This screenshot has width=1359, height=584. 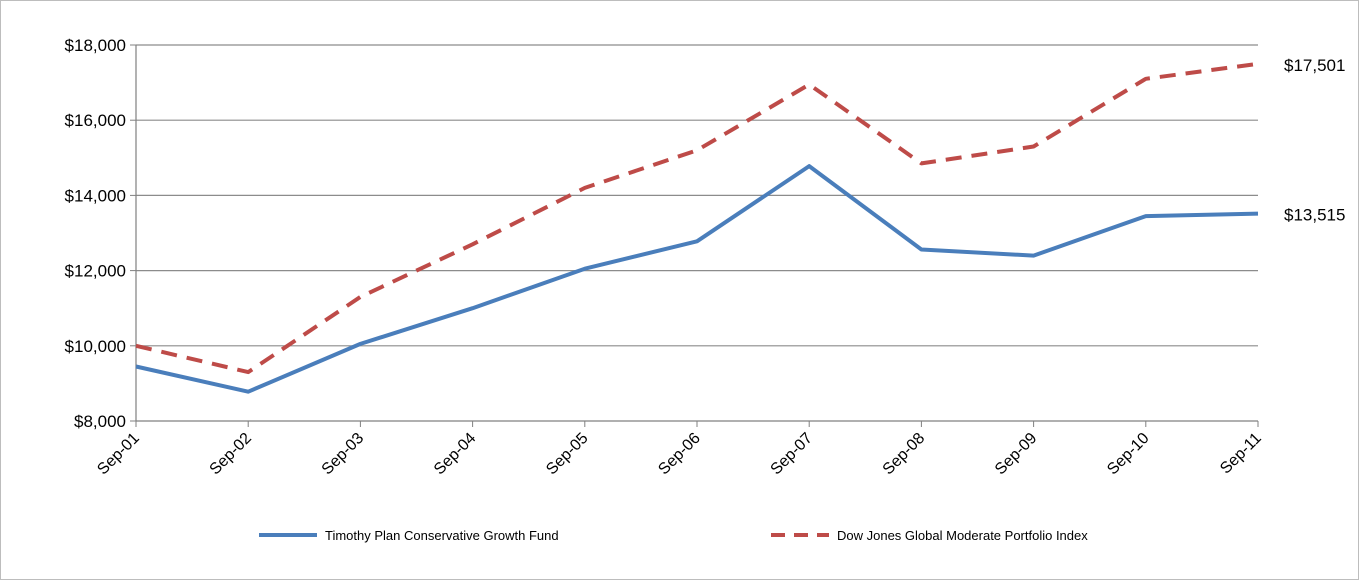 What do you see at coordinates (1314, 215) in the screenshot?
I see `end-value-label: $13,515` at bounding box center [1314, 215].